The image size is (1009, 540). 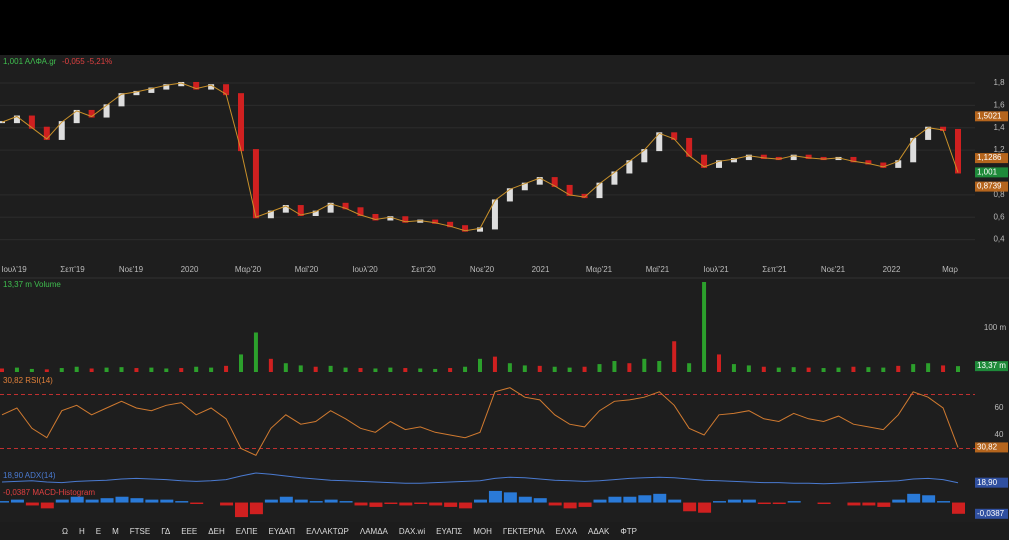 What do you see at coordinates (216, 531) in the screenshot?
I see `toolbar-item: ΔΕΗ` at bounding box center [216, 531].